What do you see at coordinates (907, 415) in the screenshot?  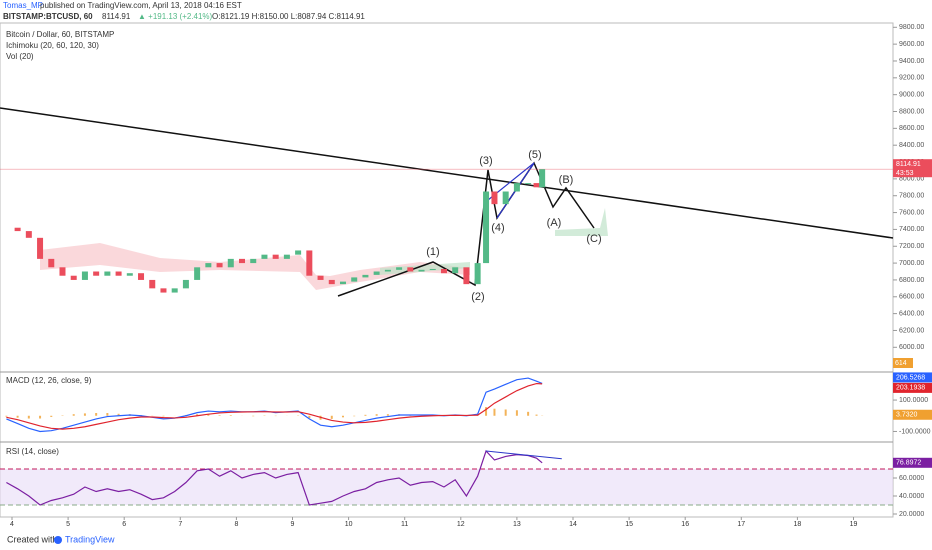 I see `macd-tag-label: 3.7320` at bounding box center [907, 415].